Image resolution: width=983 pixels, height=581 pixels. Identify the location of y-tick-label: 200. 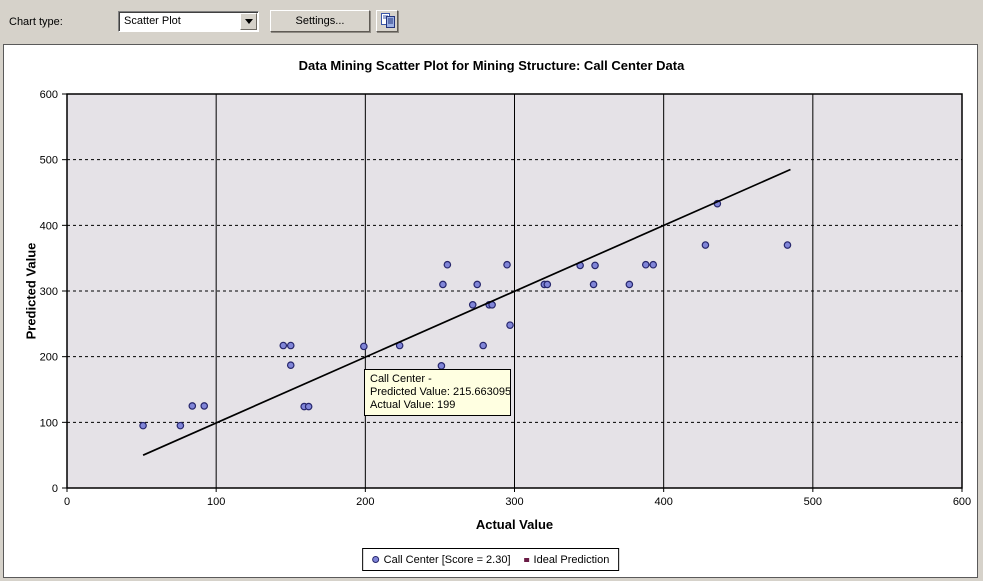
(49, 358).